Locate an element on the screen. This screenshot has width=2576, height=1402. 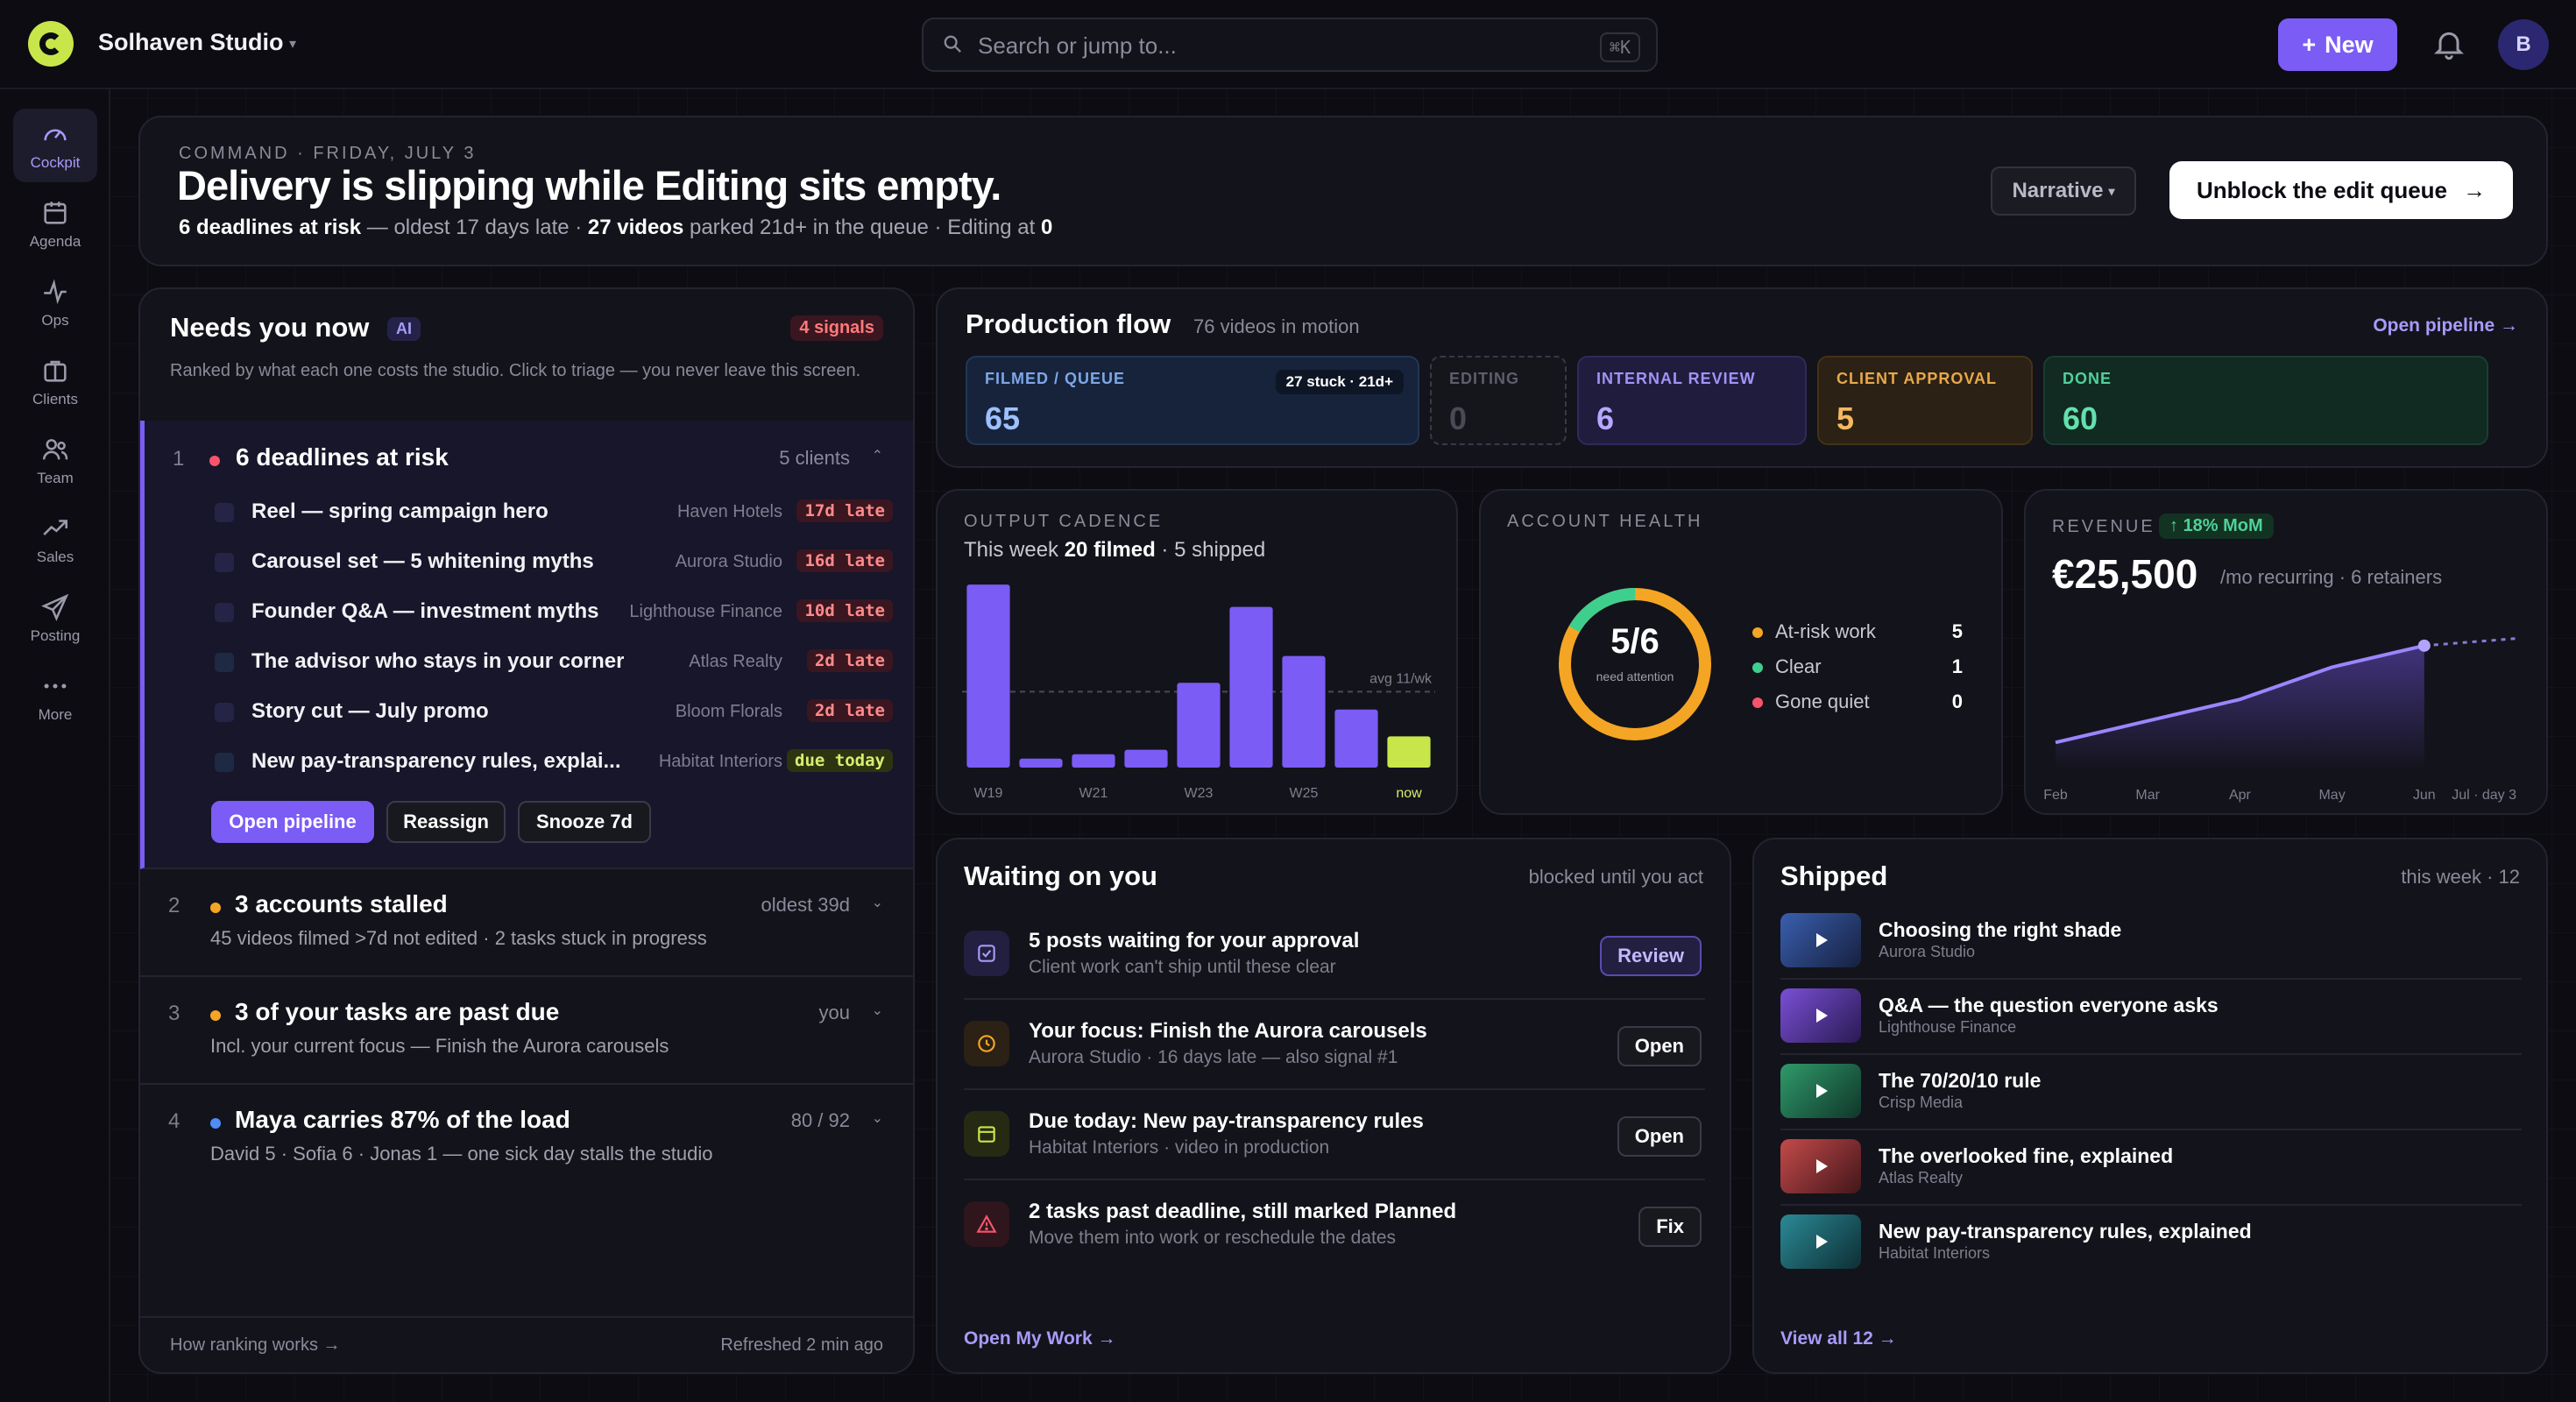
stage-editing: EDITING 0 is located at coordinates (1498, 400).